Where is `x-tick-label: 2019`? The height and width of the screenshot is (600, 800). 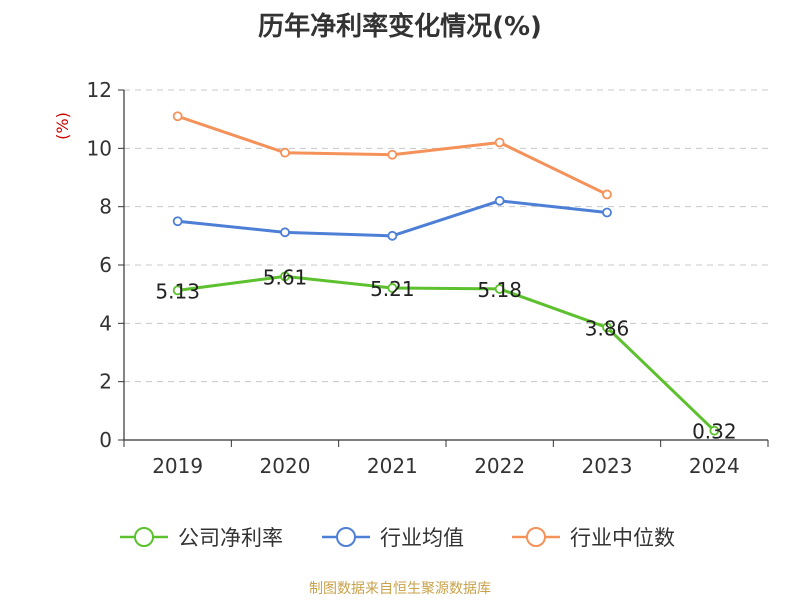
x-tick-label: 2019 is located at coordinates (177, 466).